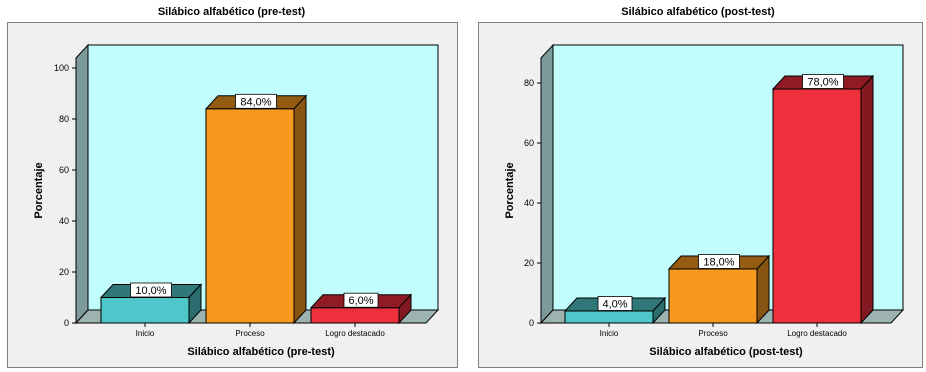 The width and height of the screenshot is (926, 372). I want to click on data-label: 18,0%, so click(718, 263).